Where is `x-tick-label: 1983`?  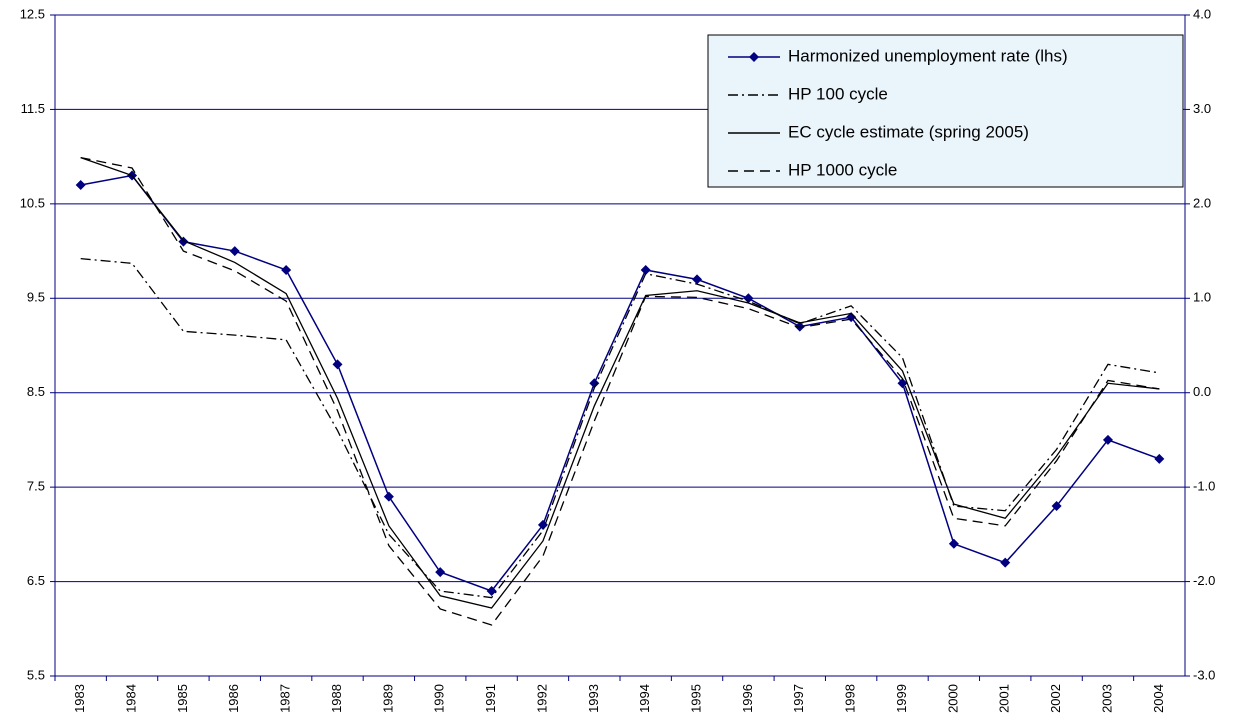 x-tick-label: 1983 is located at coordinates (79, 698).